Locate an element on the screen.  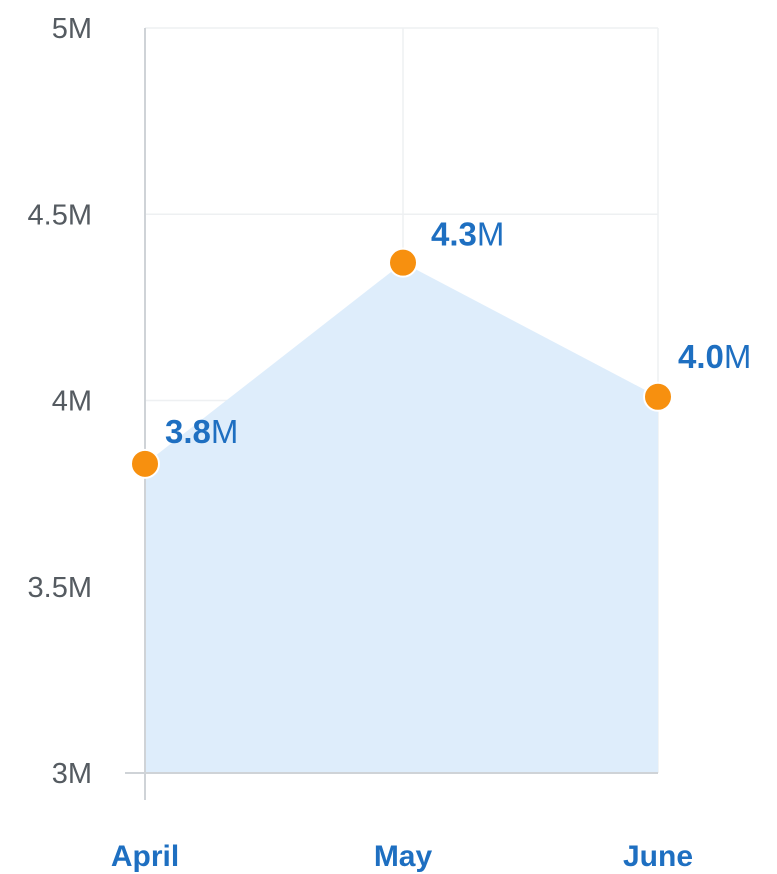
x-category-labels: April May June is located at coordinates (402, 856).